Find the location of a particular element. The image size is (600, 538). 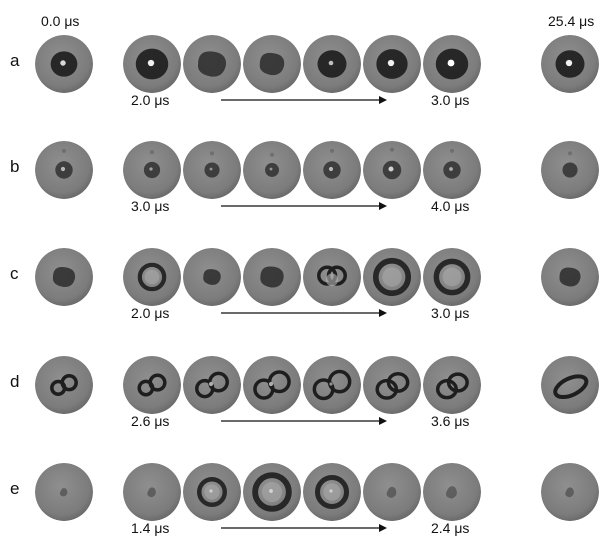

time-start-a: 2.0 μs is located at coordinates (150, 100).